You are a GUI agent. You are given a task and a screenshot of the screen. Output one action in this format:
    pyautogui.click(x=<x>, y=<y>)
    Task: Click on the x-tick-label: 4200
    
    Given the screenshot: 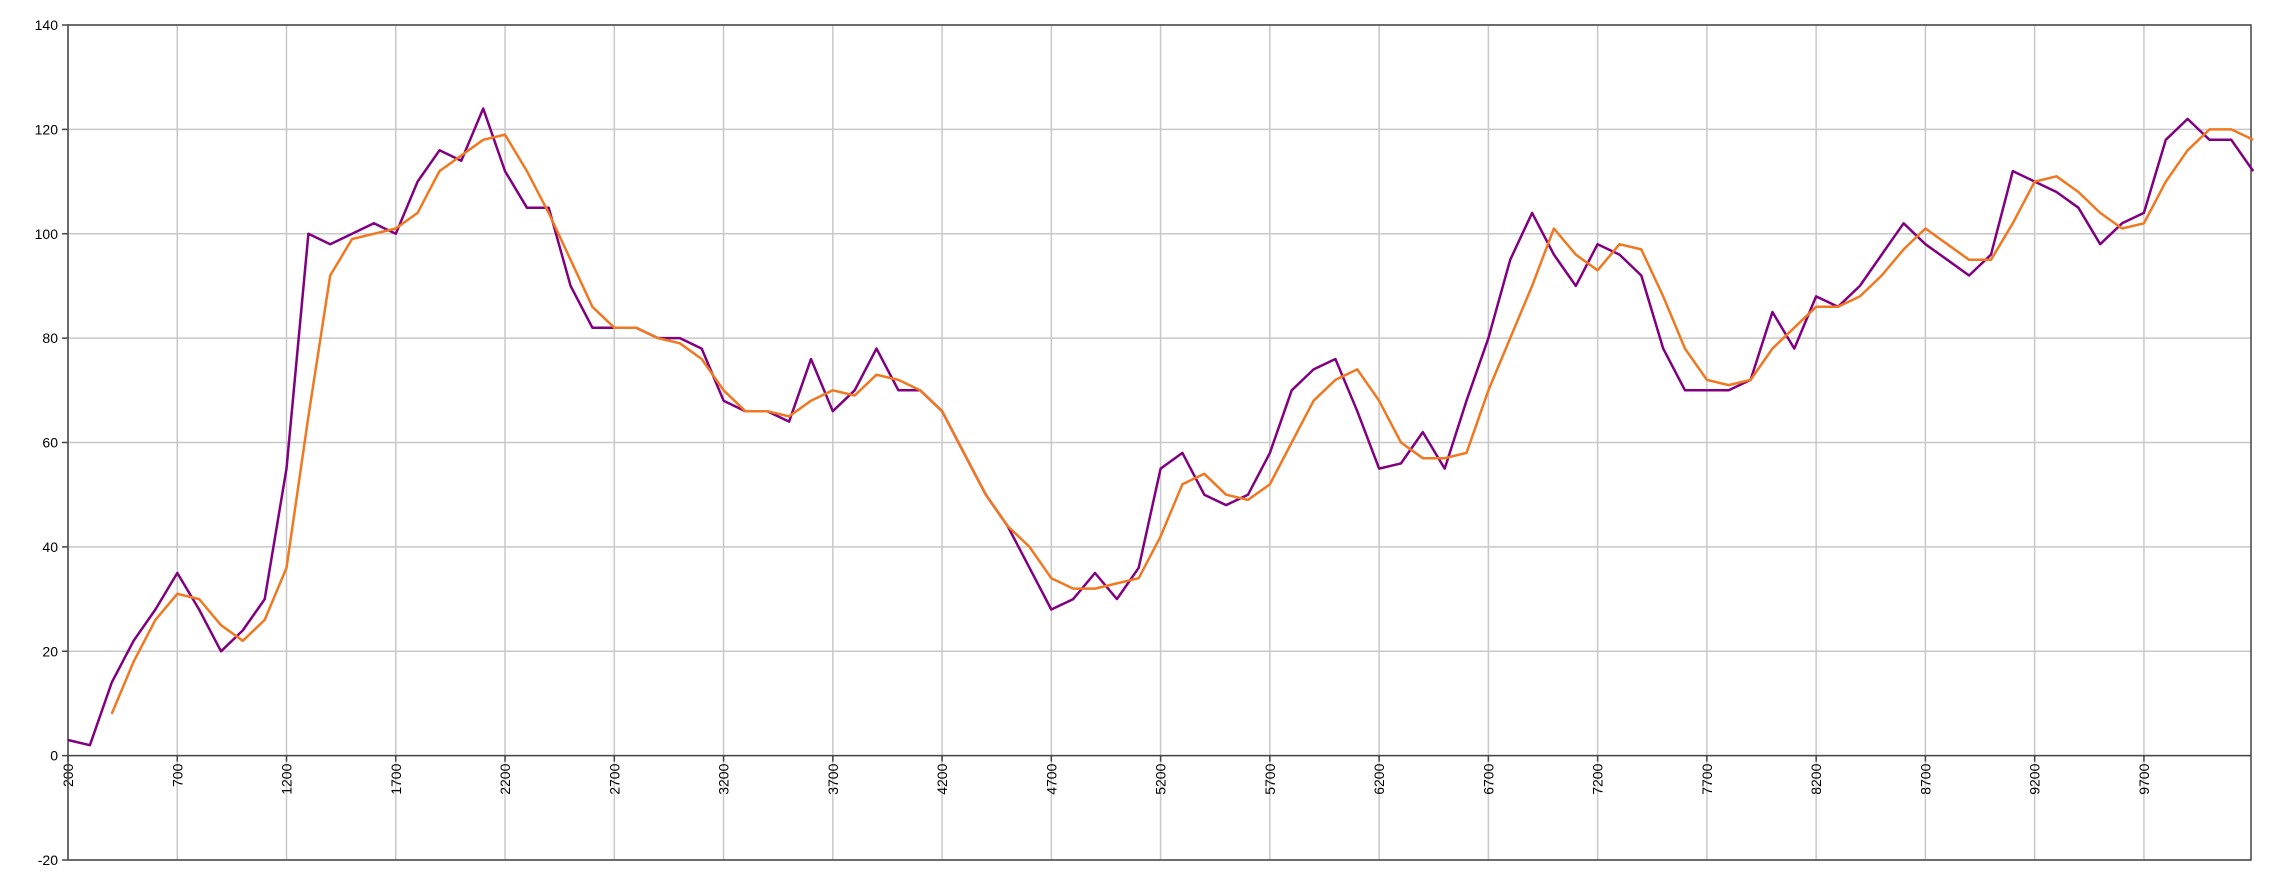 What is the action you would take?
    pyautogui.click(x=942, y=778)
    